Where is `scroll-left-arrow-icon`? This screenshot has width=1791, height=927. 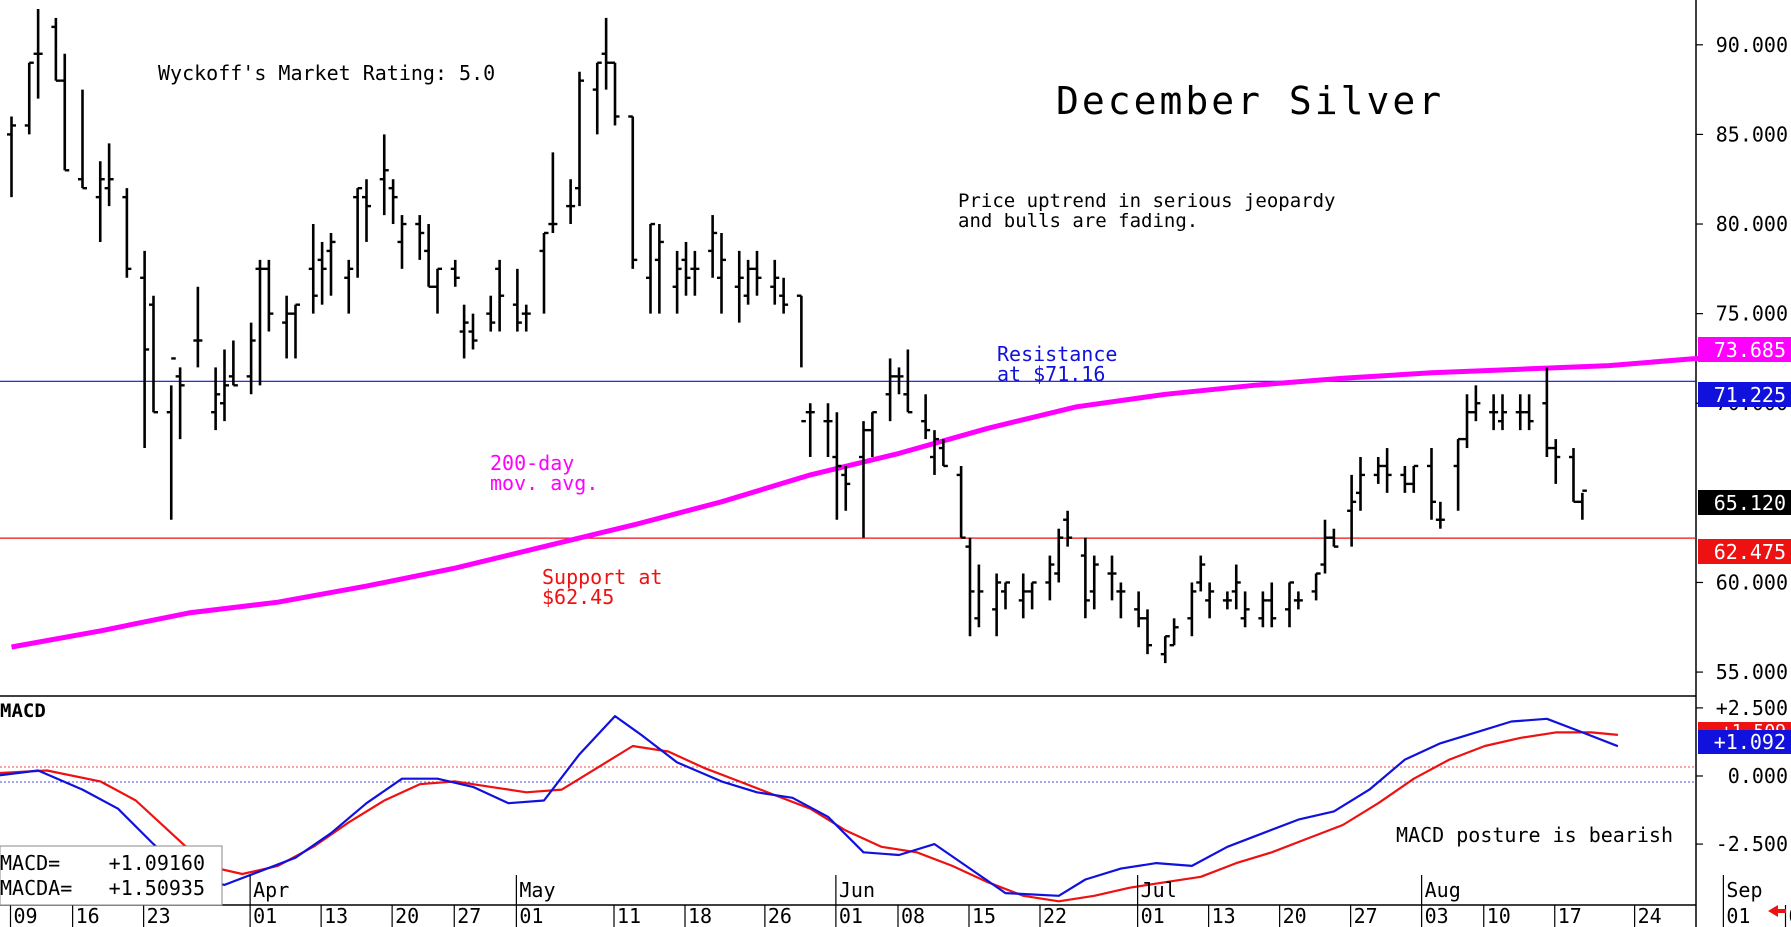 scroll-left-arrow-icon is located at coordinates (1777, 911).